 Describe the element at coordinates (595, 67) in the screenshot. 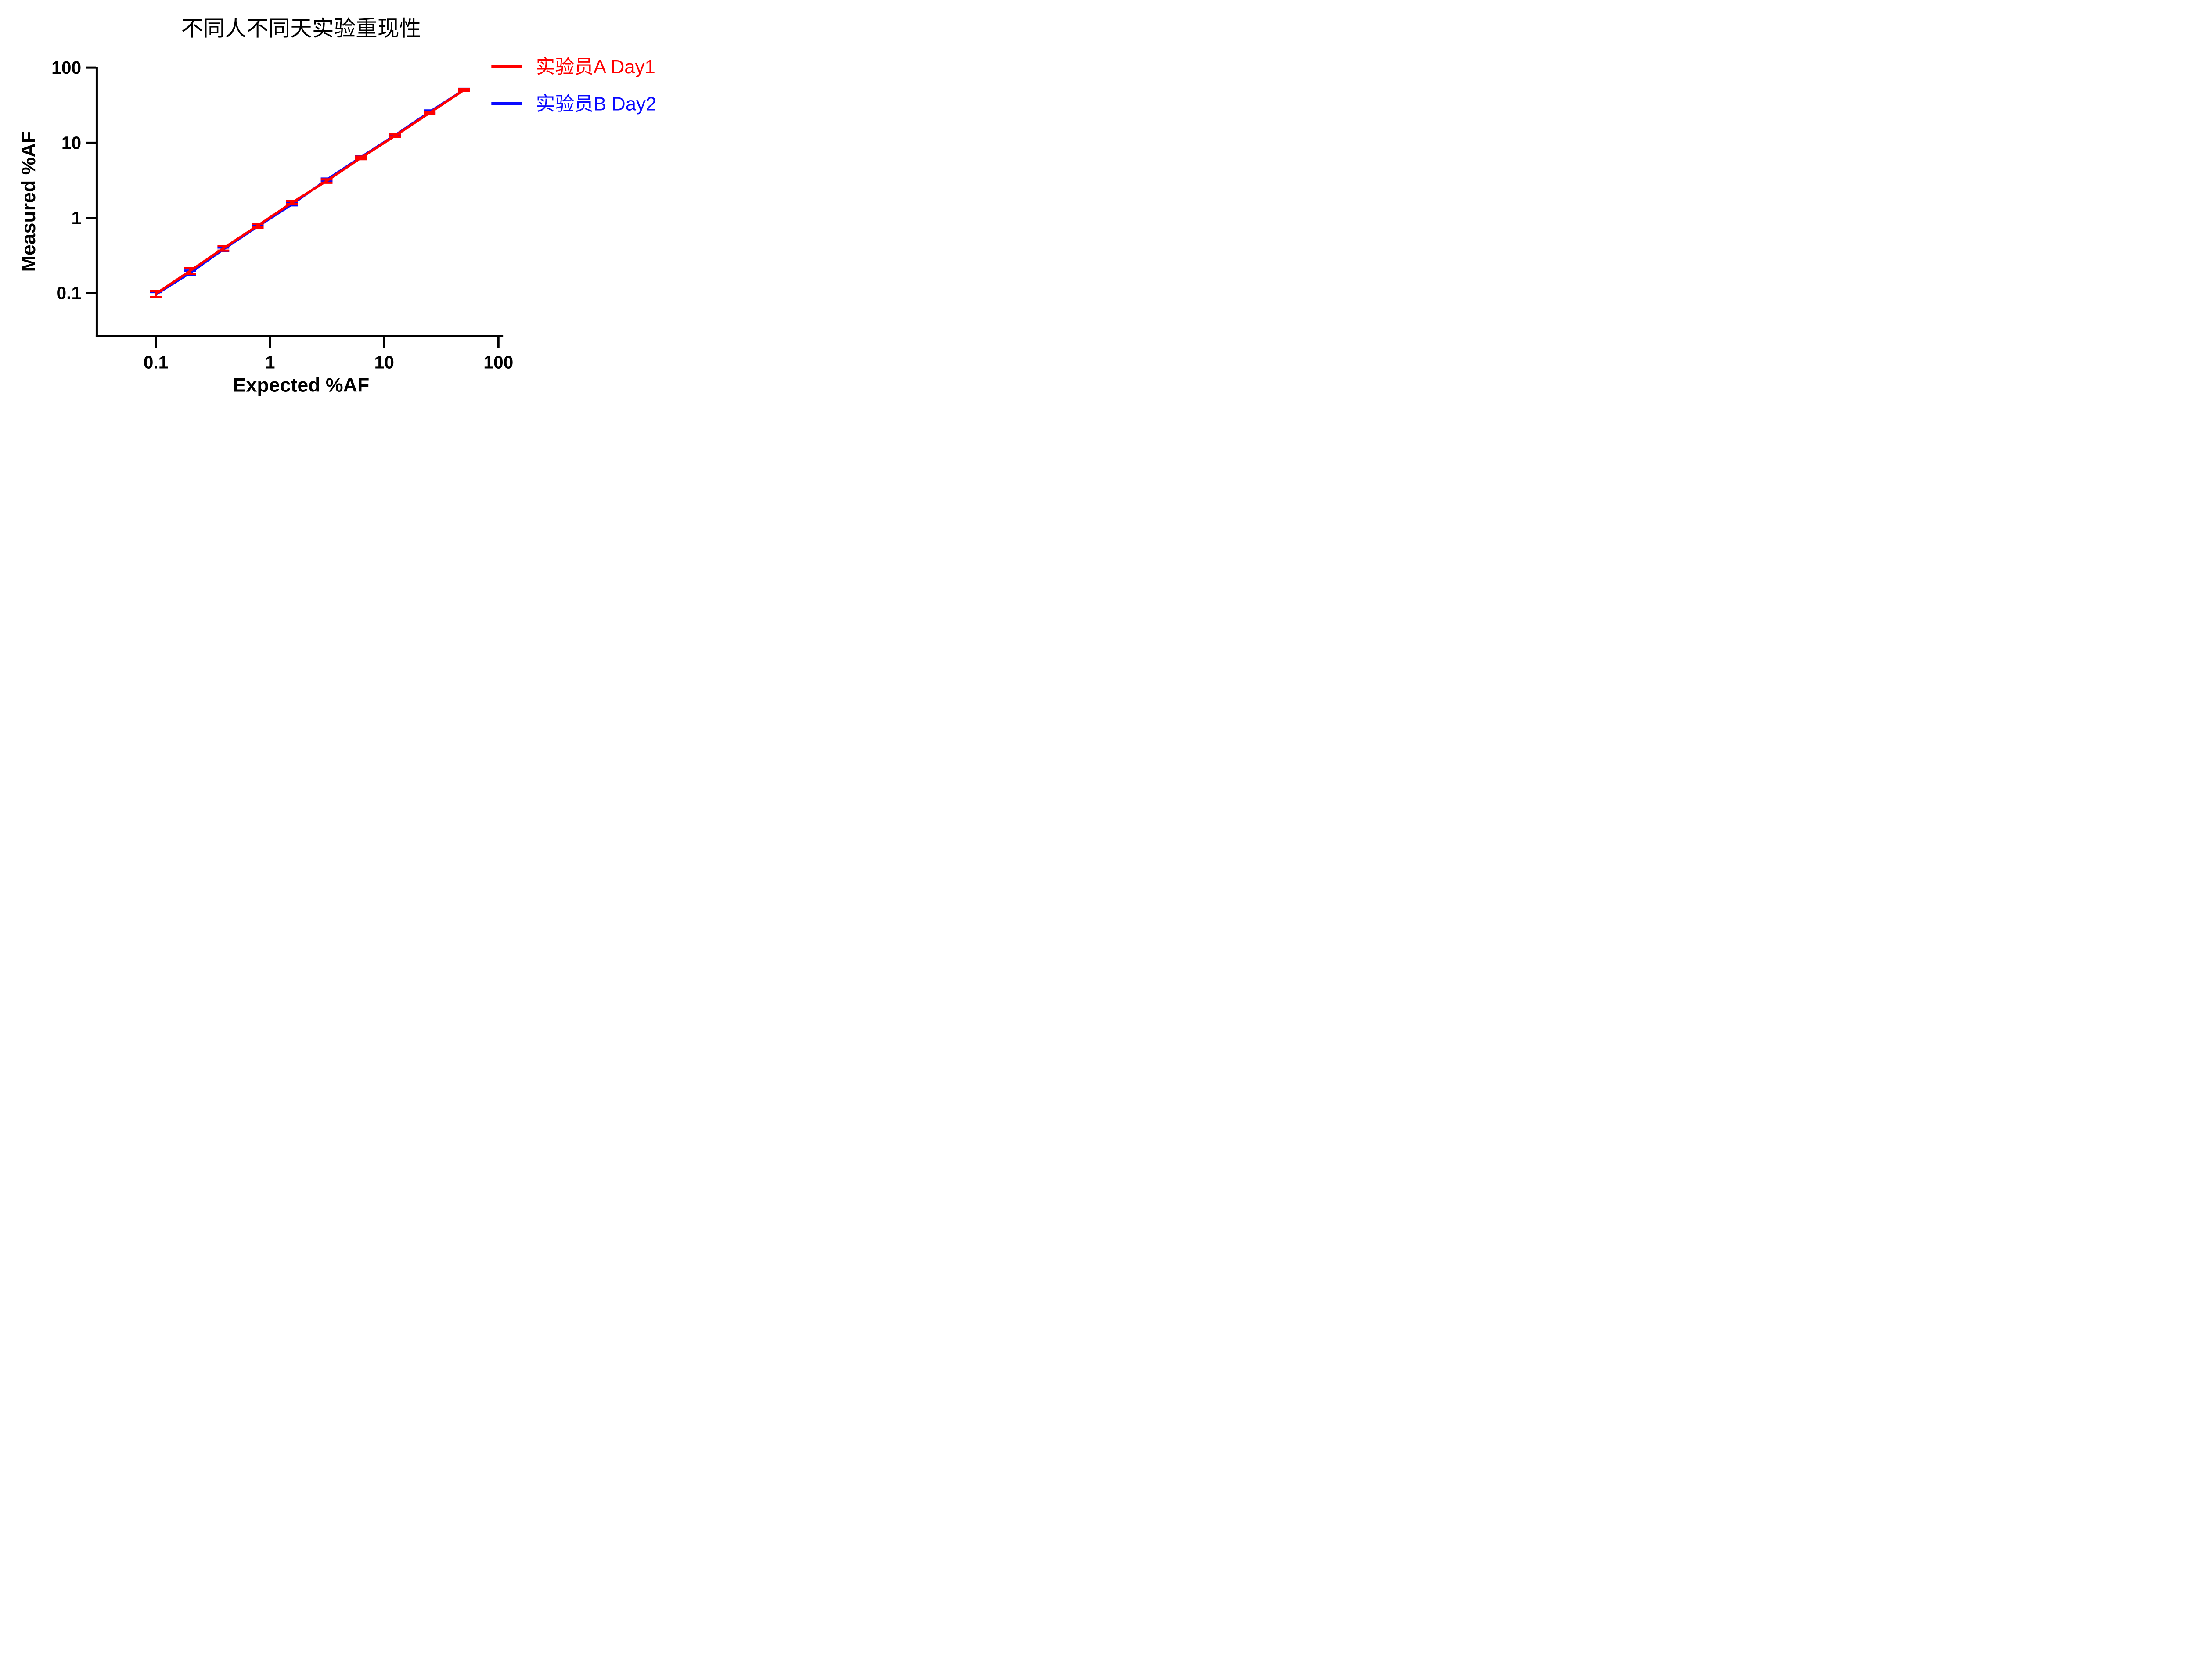

I see `legend-label-day1: 实验员A Day1` at that location.